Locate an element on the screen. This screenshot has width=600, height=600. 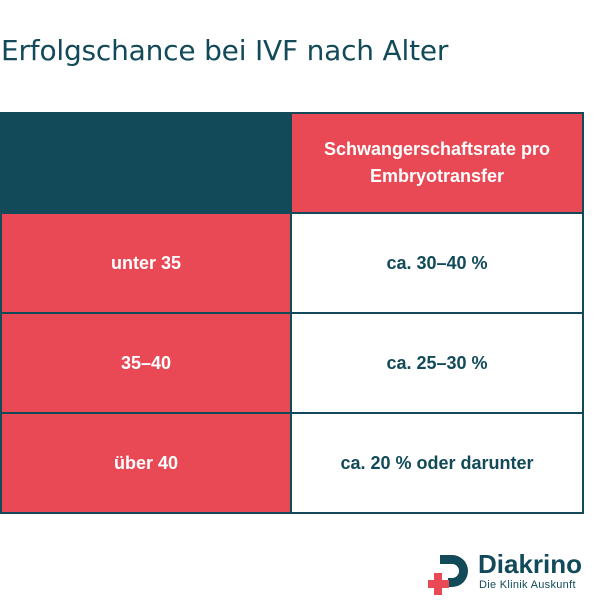
brand-tagline: Die Klinik Auskunft is located at coordinates (527, 585).